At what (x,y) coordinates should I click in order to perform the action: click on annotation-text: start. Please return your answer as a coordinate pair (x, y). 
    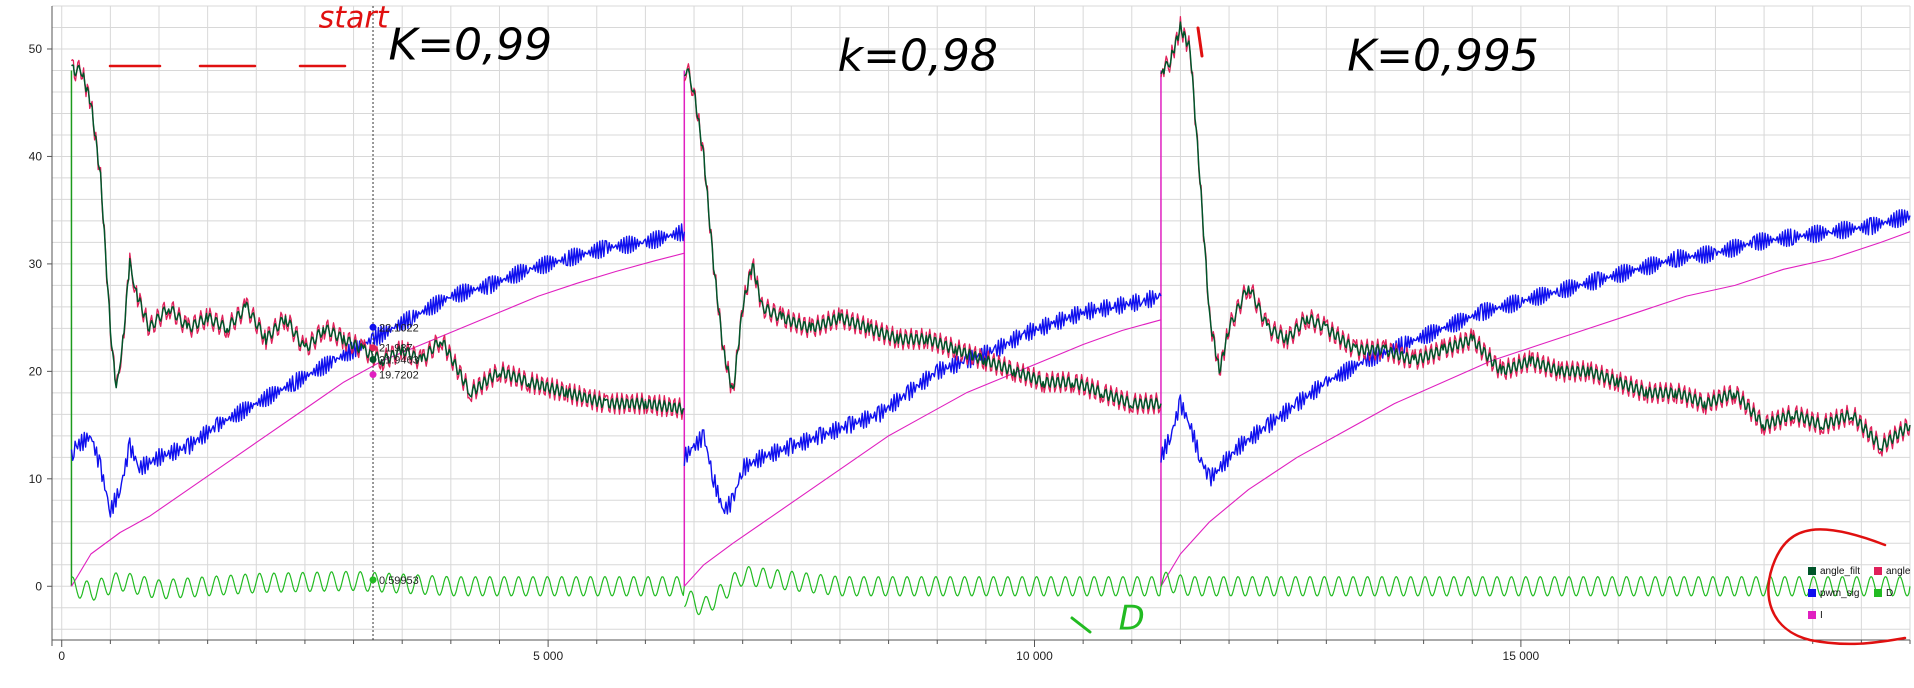
    Looking at the image, I should click on (354, 17).